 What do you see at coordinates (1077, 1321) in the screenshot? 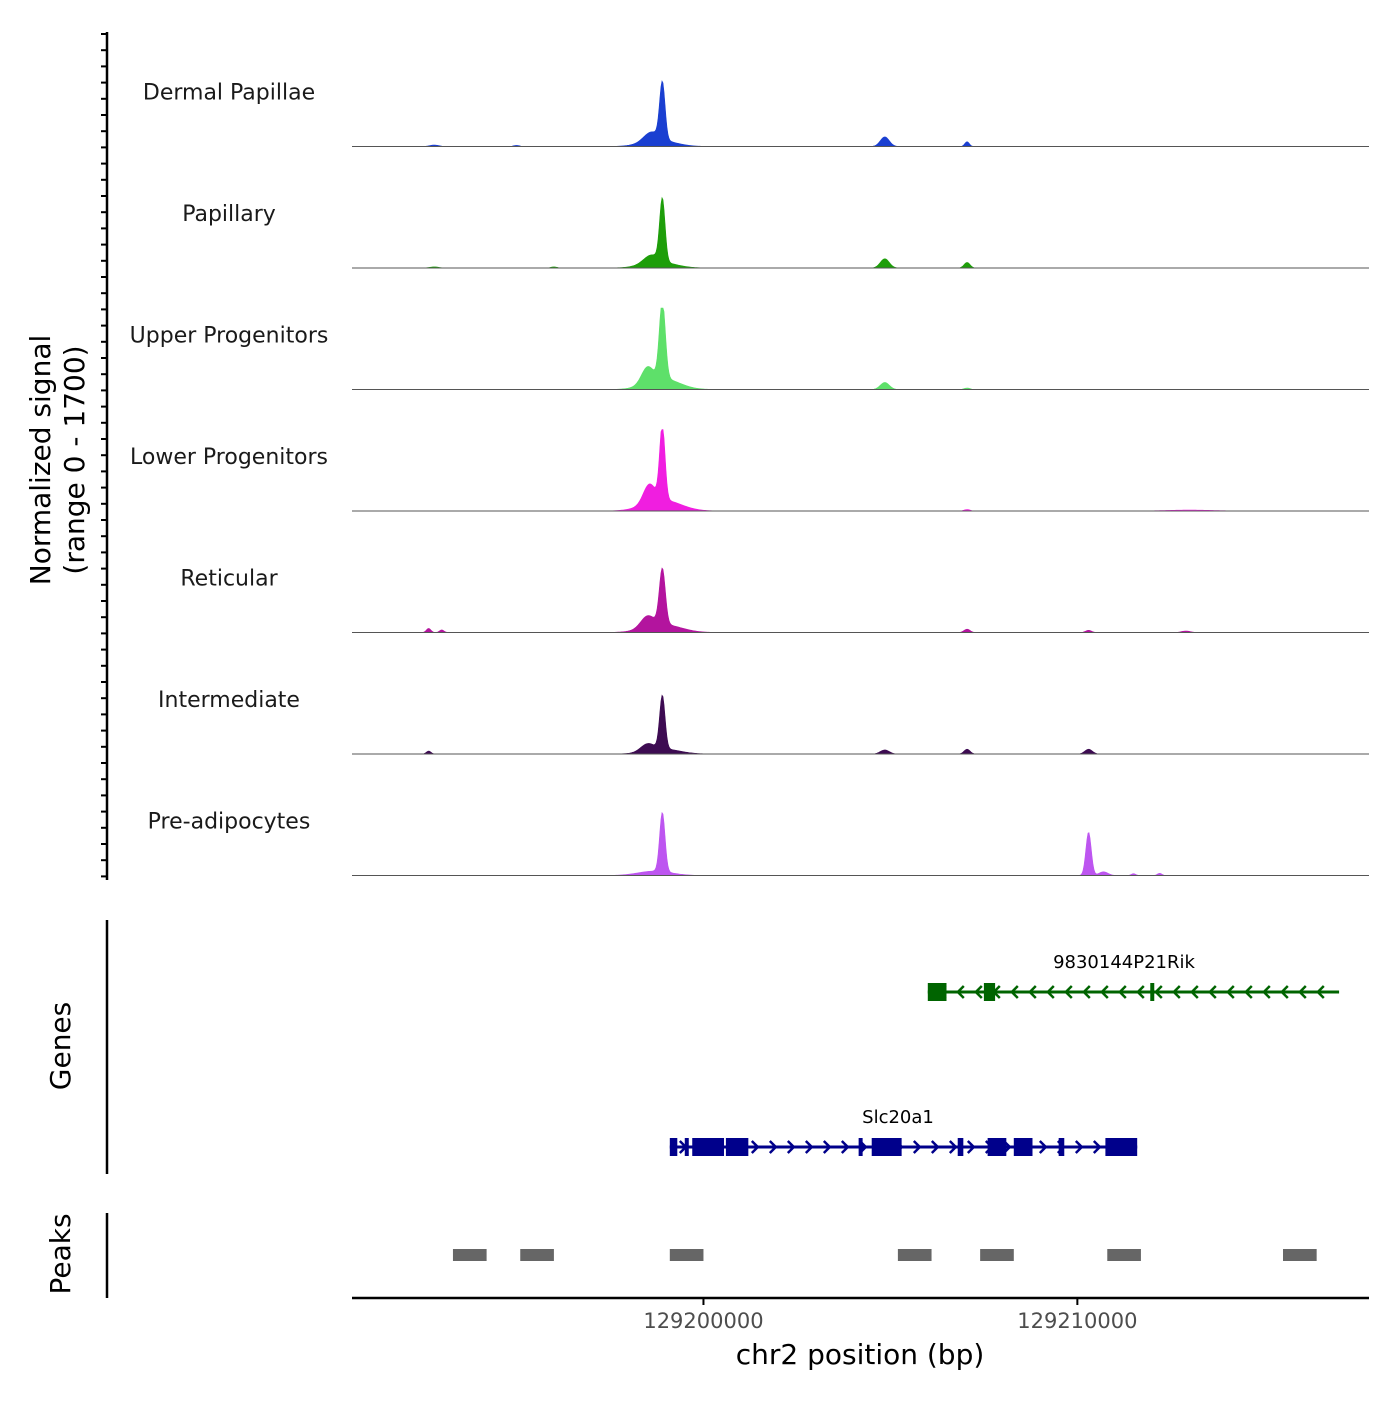
I see `x-tick-label: 129210000` at bounding box center [1077, 1321].